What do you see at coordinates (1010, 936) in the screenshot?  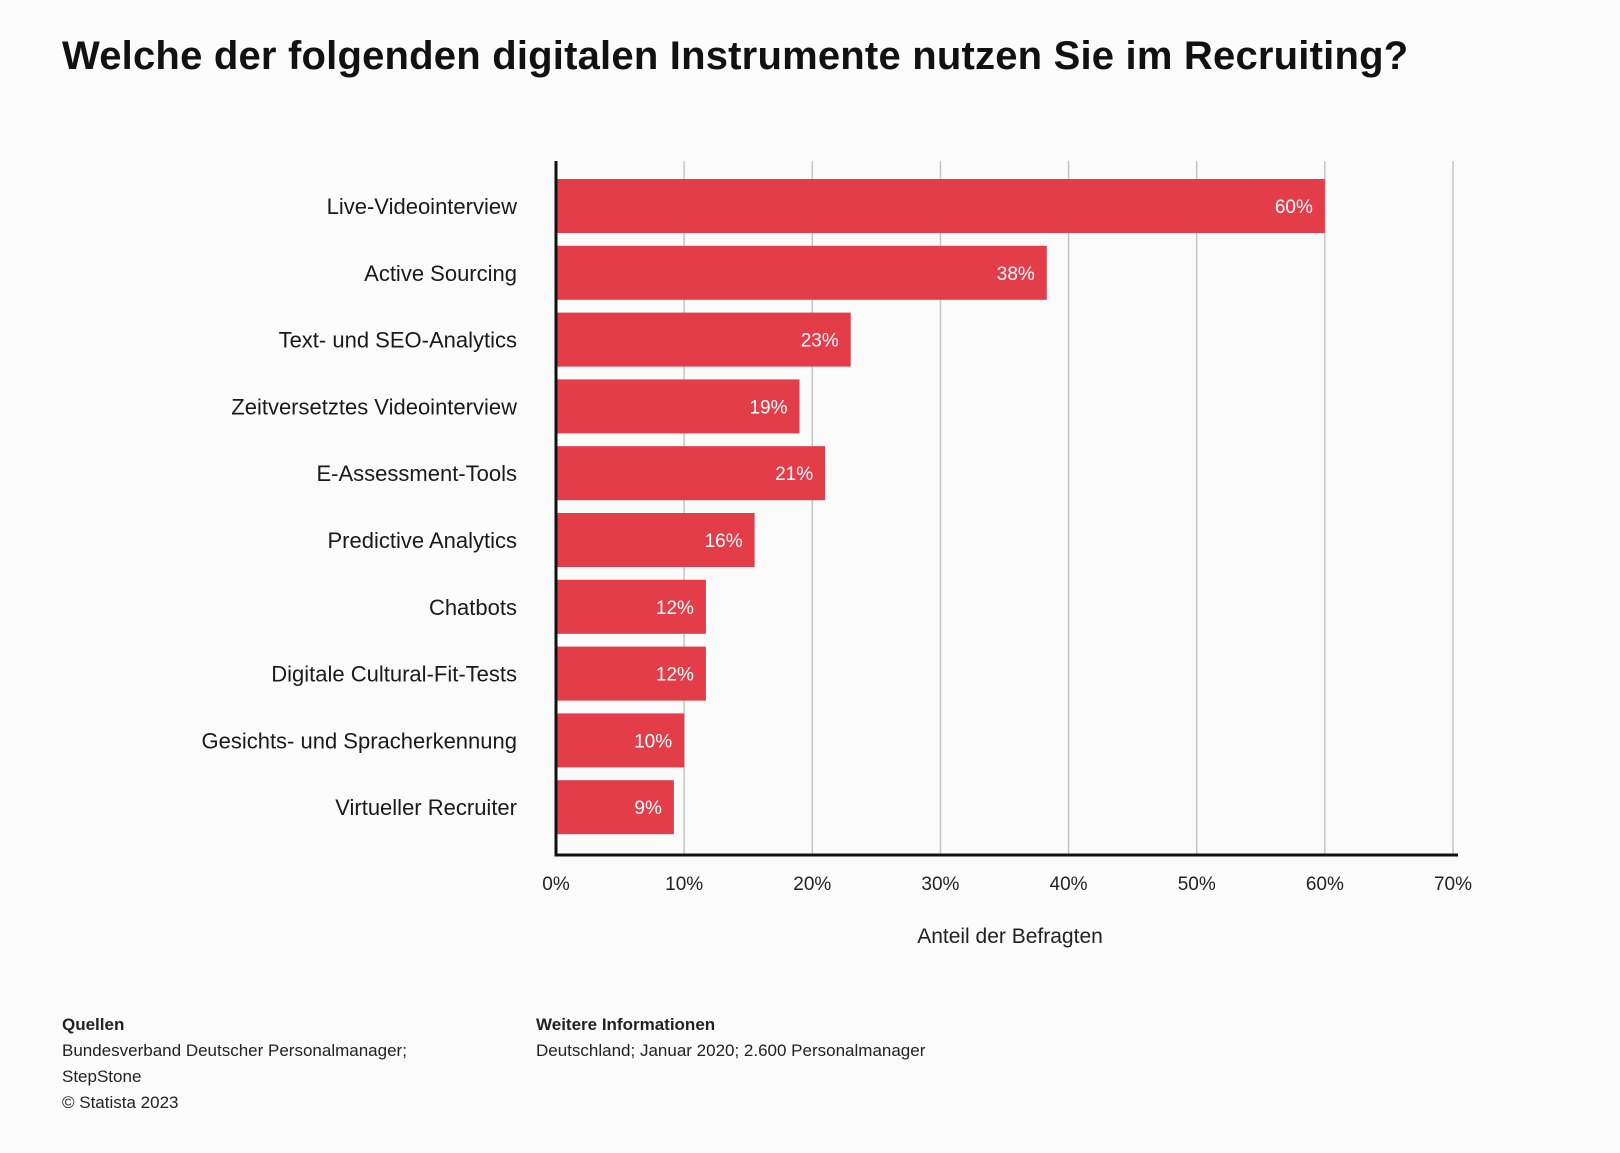 I see `x-axis-title: Anteil der Befragten` at bounding box center [1010, 936].